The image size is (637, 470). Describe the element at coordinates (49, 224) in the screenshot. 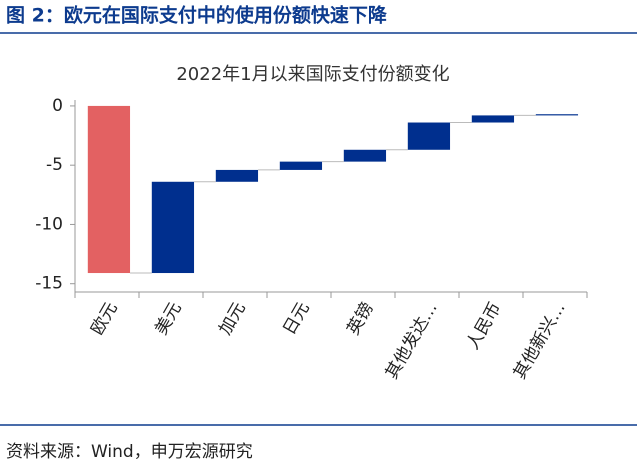

I see `y-tick-label: -10` at that location.